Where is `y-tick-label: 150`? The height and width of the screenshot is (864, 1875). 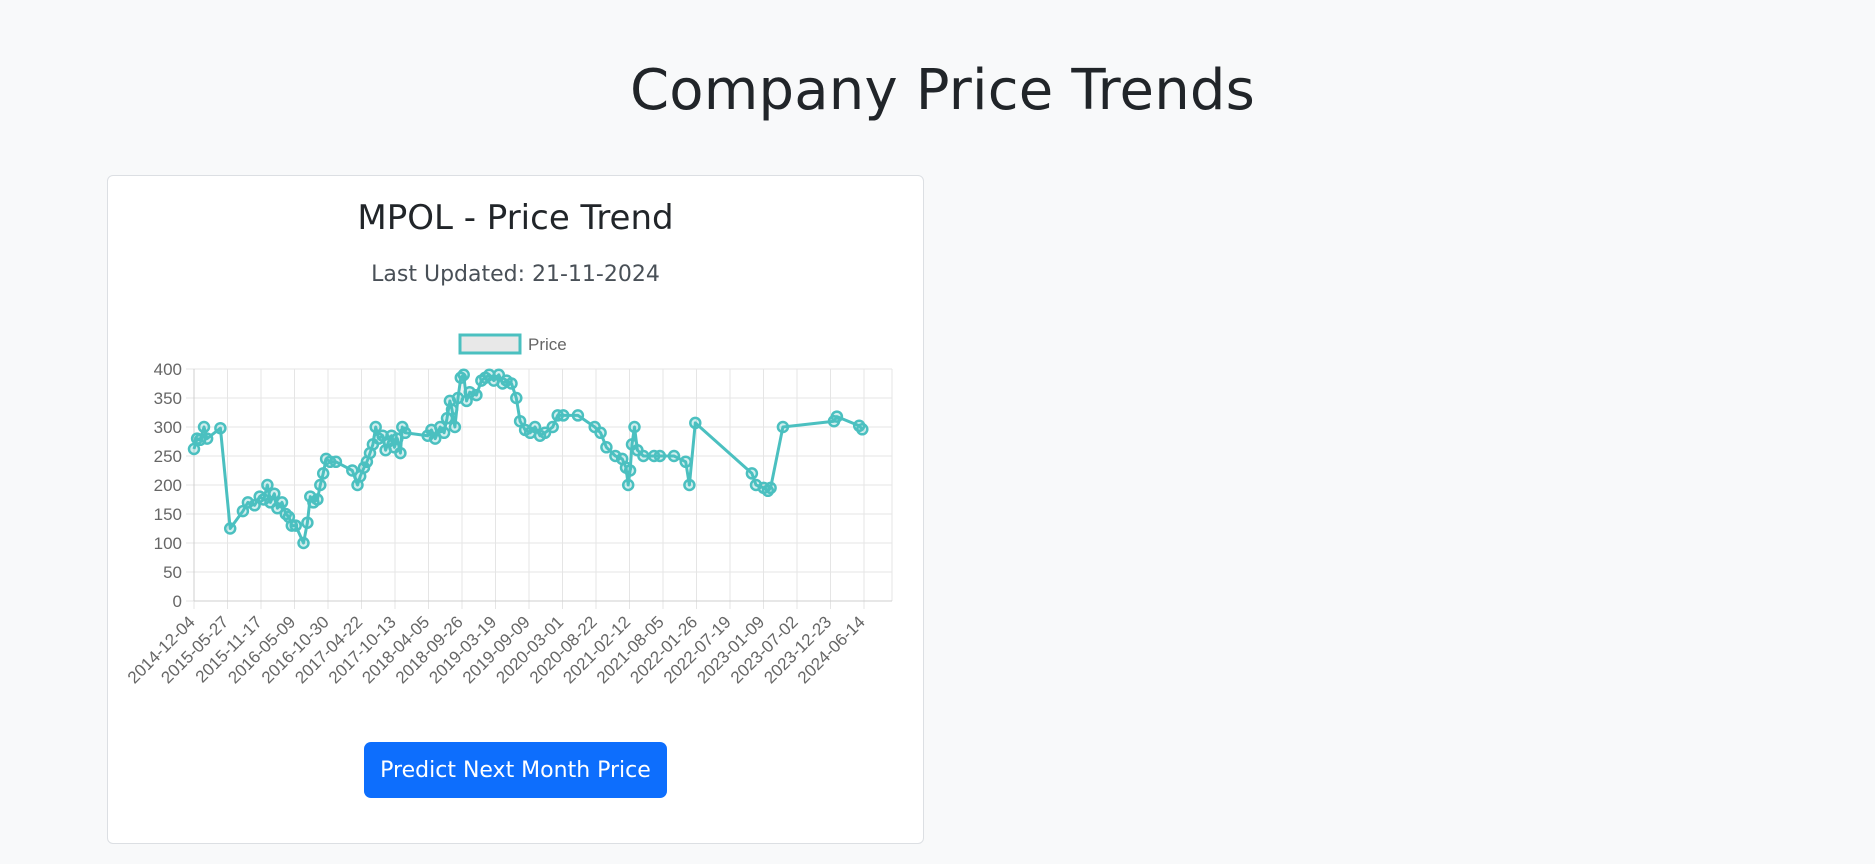
y-tick-label: 150 is located at coordinates (168, 514).